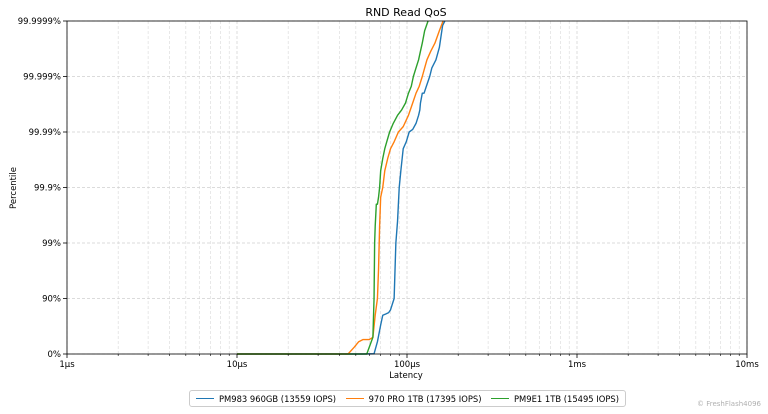  I want to click on y-tick-label: 99.9%, so click(47, 189).